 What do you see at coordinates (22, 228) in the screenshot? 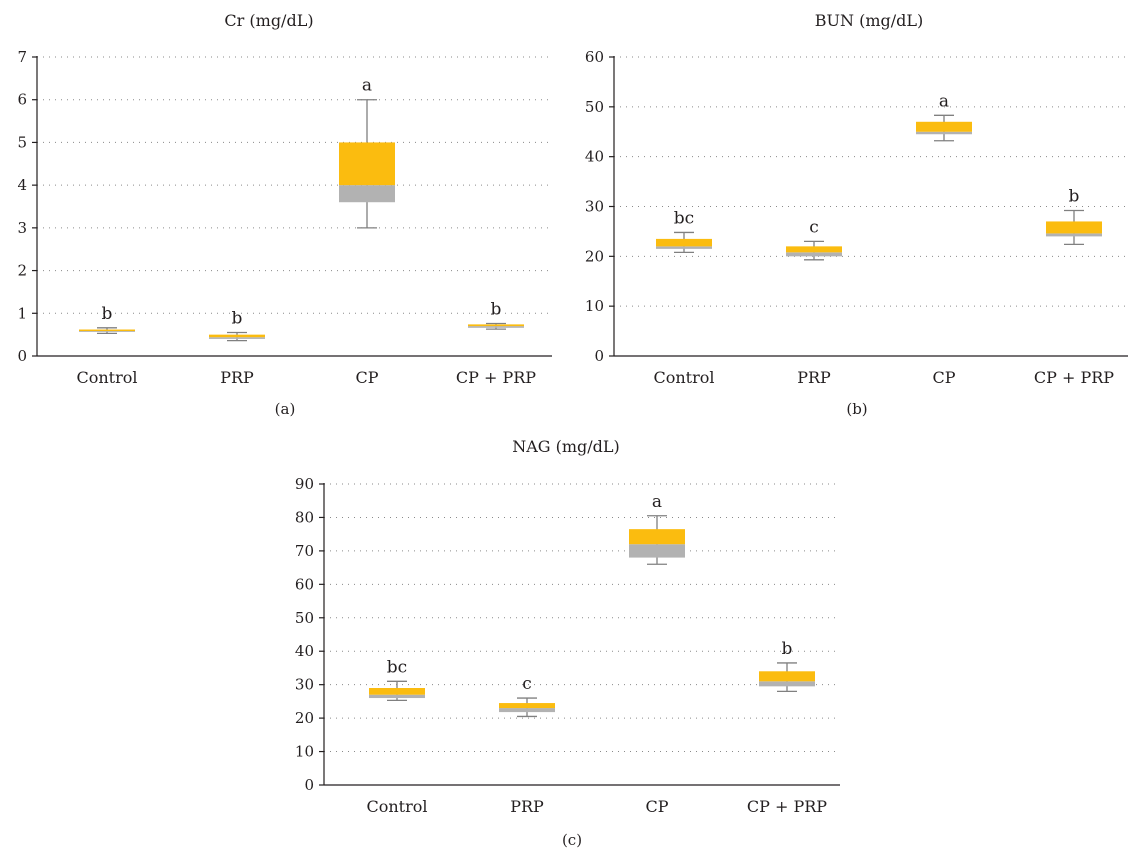
I see `y-tick-label: 3` at bounding box center [22, 228].